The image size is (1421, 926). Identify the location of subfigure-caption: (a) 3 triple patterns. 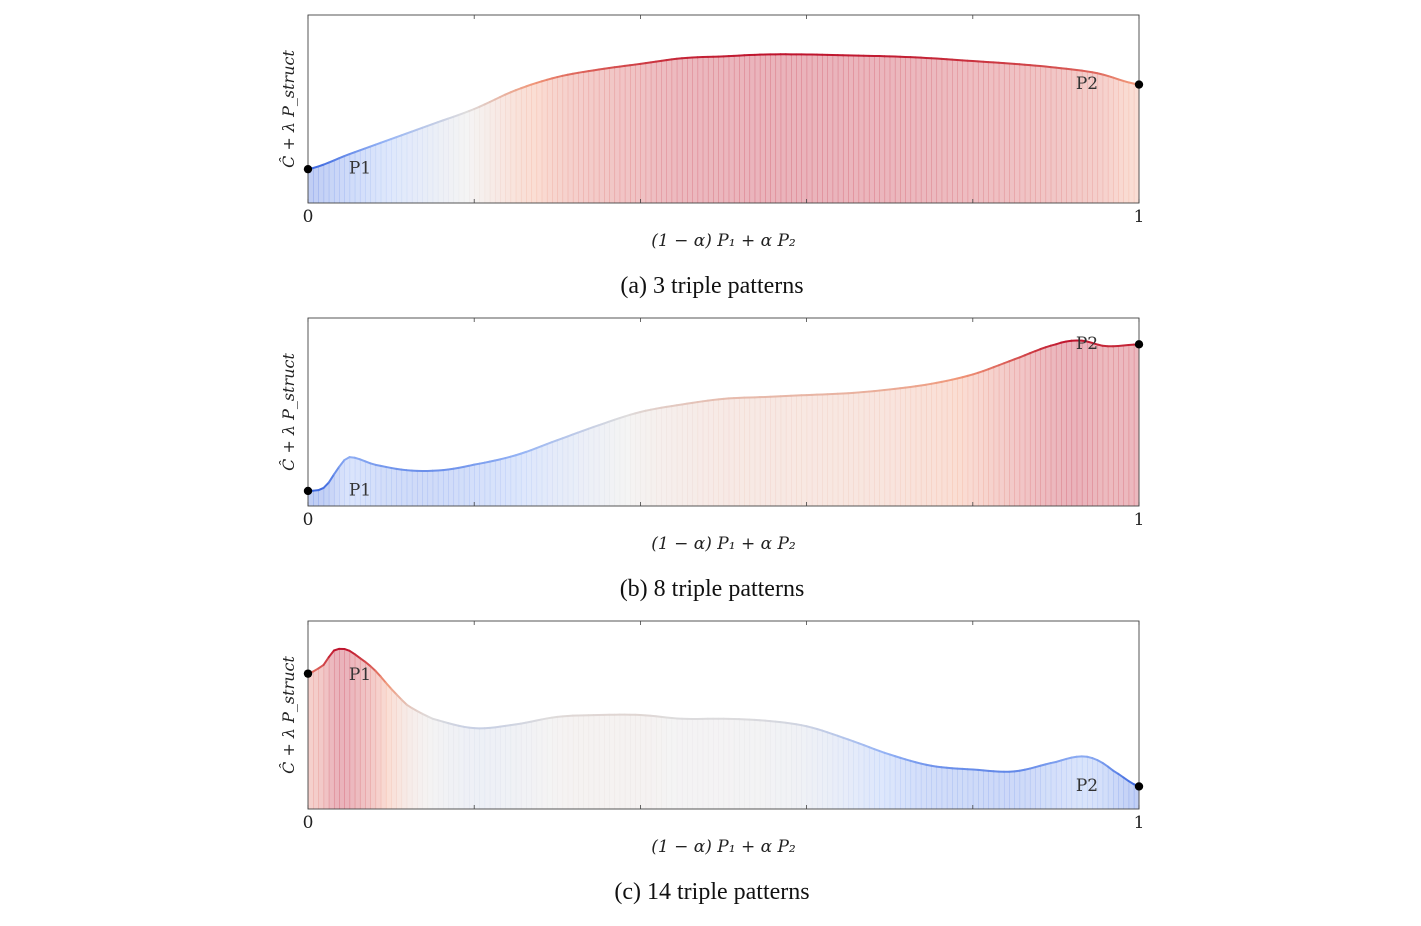
(711, 286).